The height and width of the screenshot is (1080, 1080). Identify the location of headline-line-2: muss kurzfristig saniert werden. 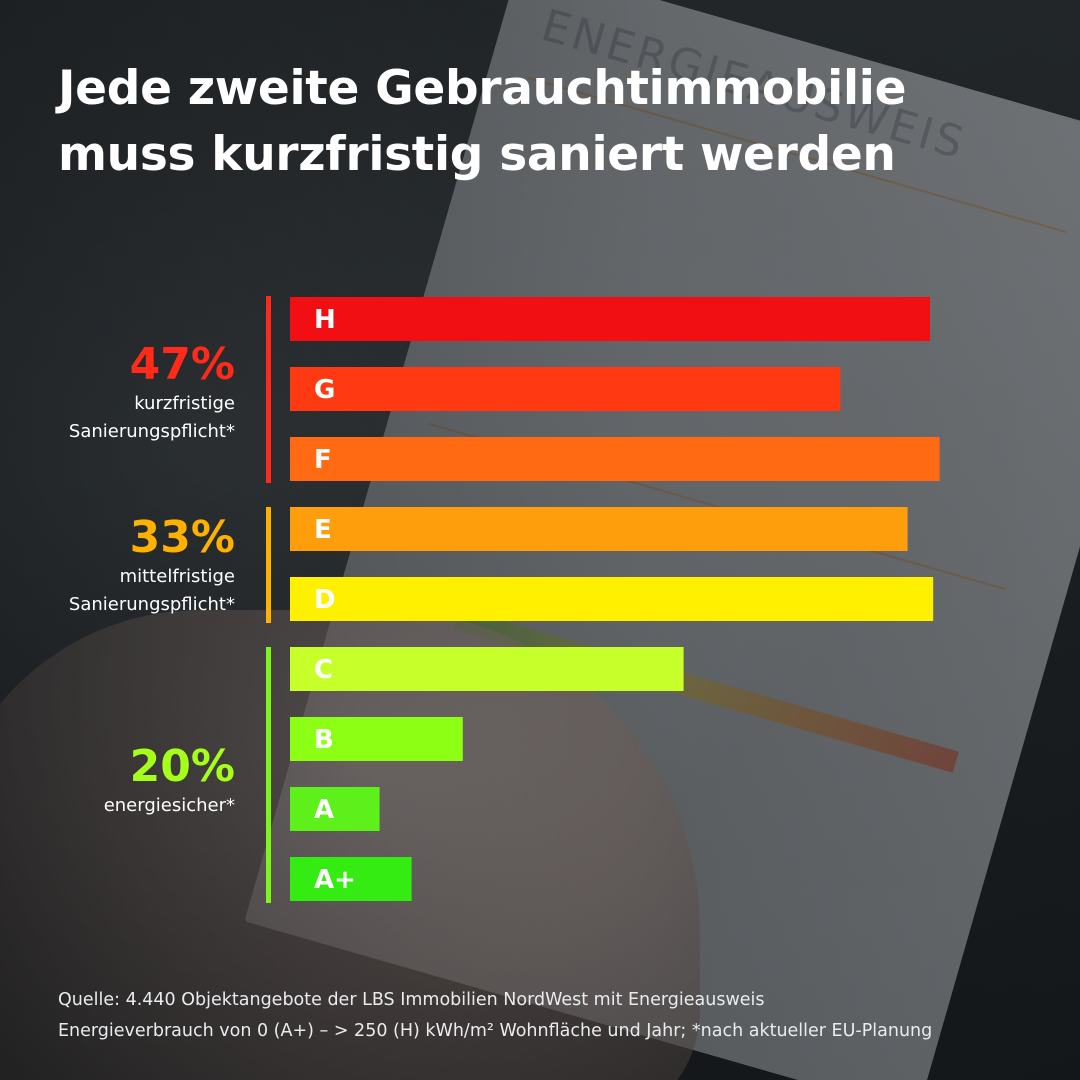
(477, 154).